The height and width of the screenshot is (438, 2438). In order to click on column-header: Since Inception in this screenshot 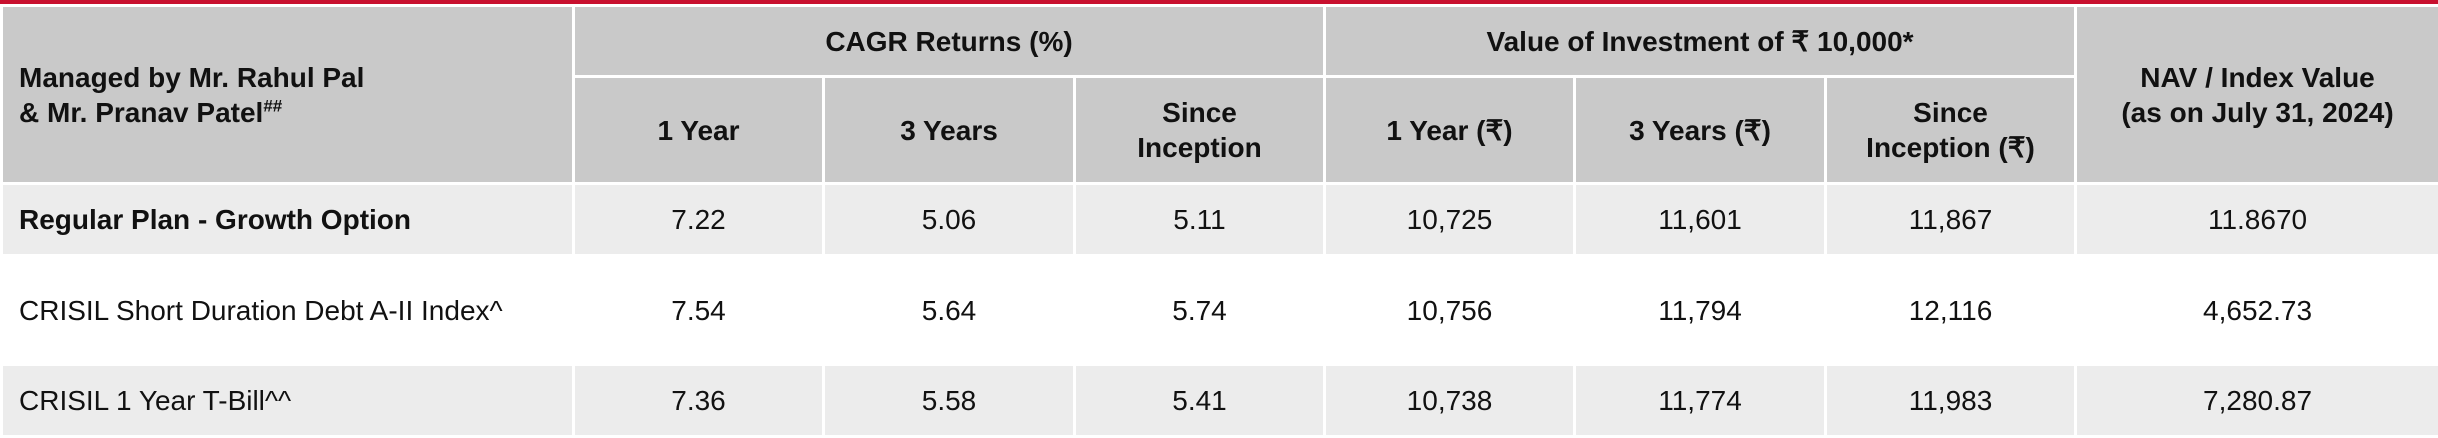, I will do `click(1199, 130)`.